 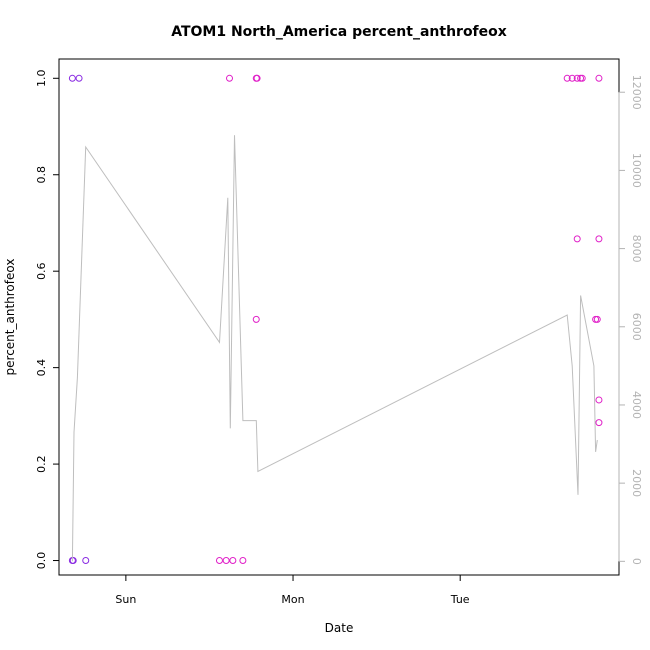 I want to click on x-axis: Sun Mon Tue, so click(x=292, y=590).